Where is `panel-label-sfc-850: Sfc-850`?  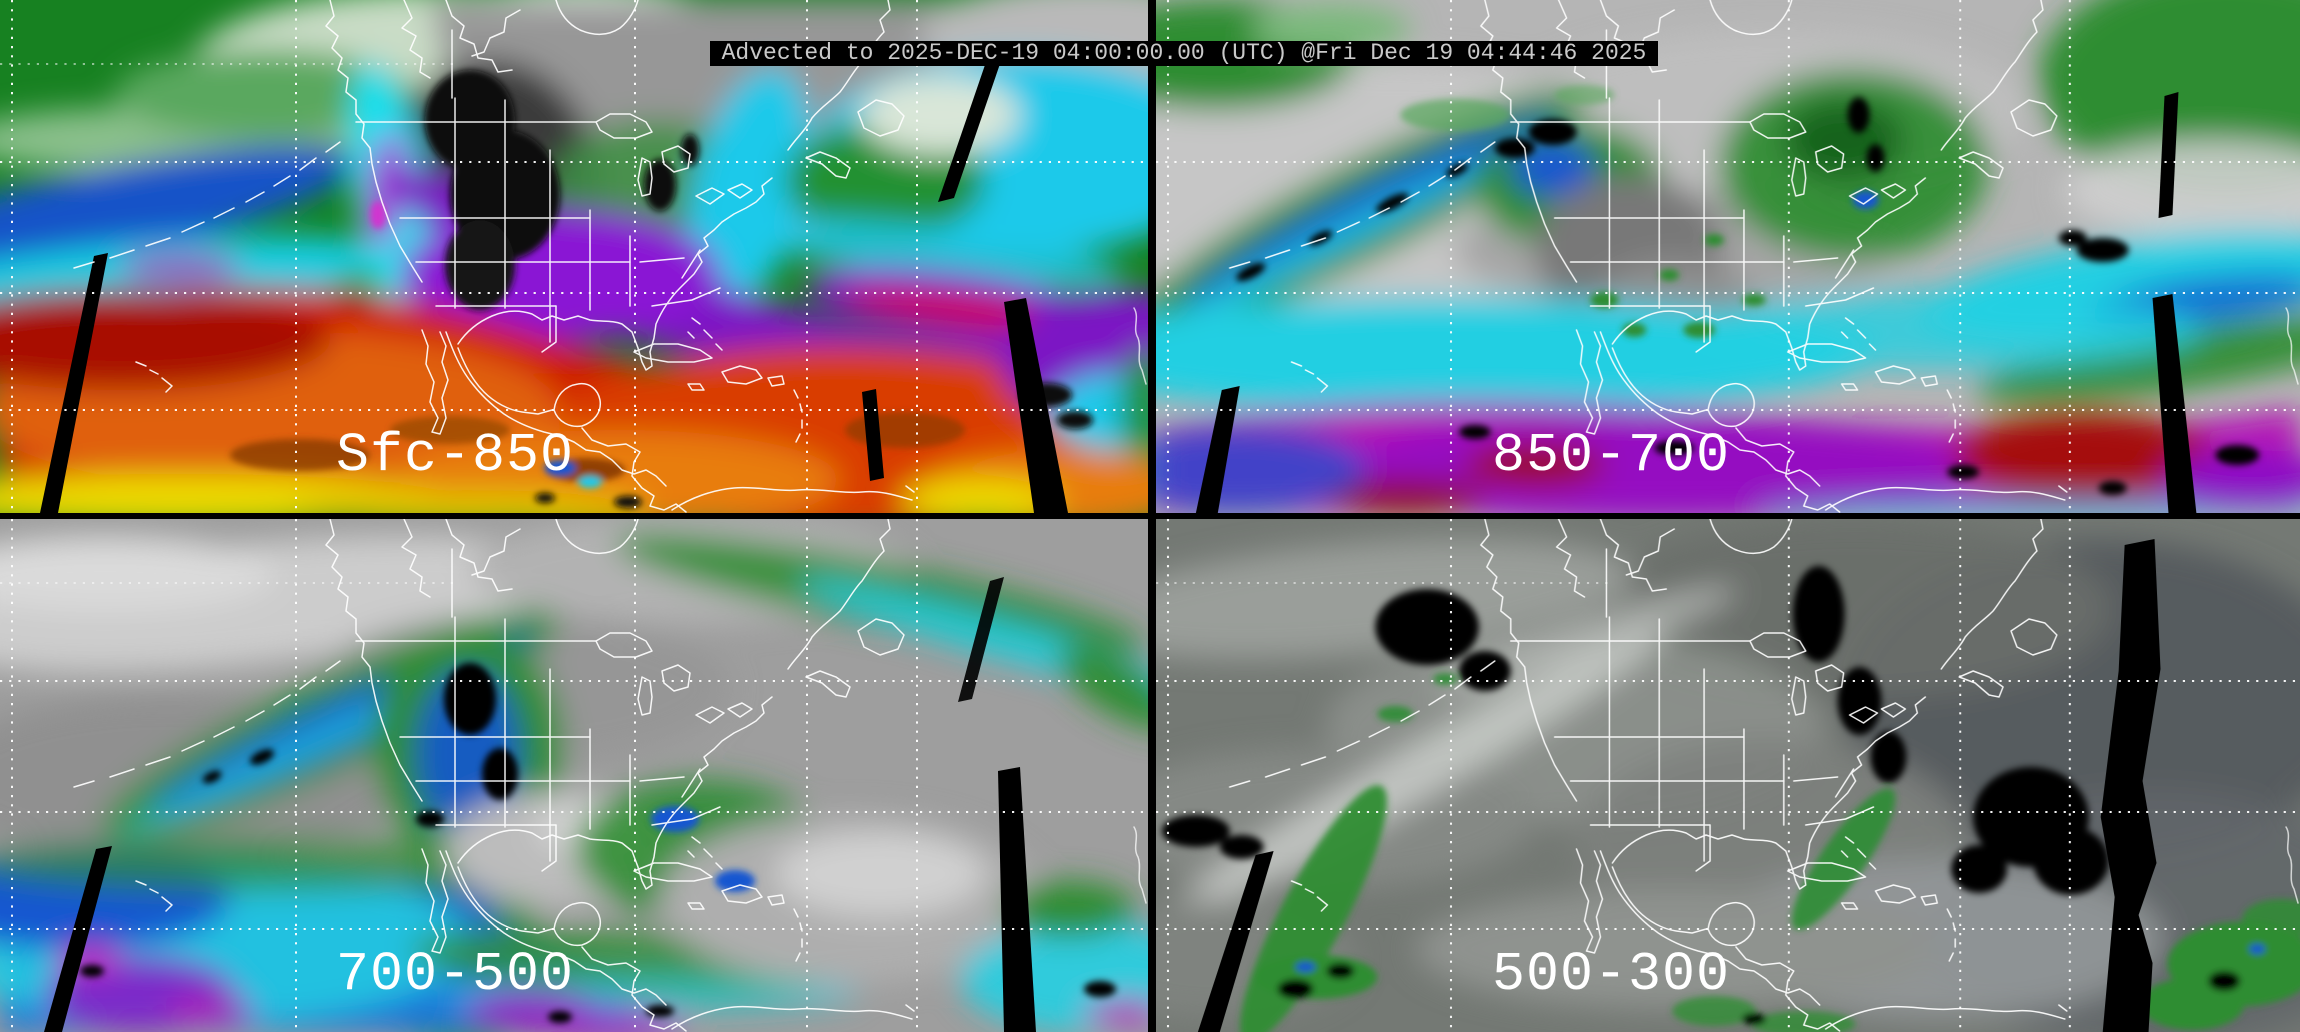
panel-label-sfc-850: Sfc-850 is located at coordinates (455, 455).